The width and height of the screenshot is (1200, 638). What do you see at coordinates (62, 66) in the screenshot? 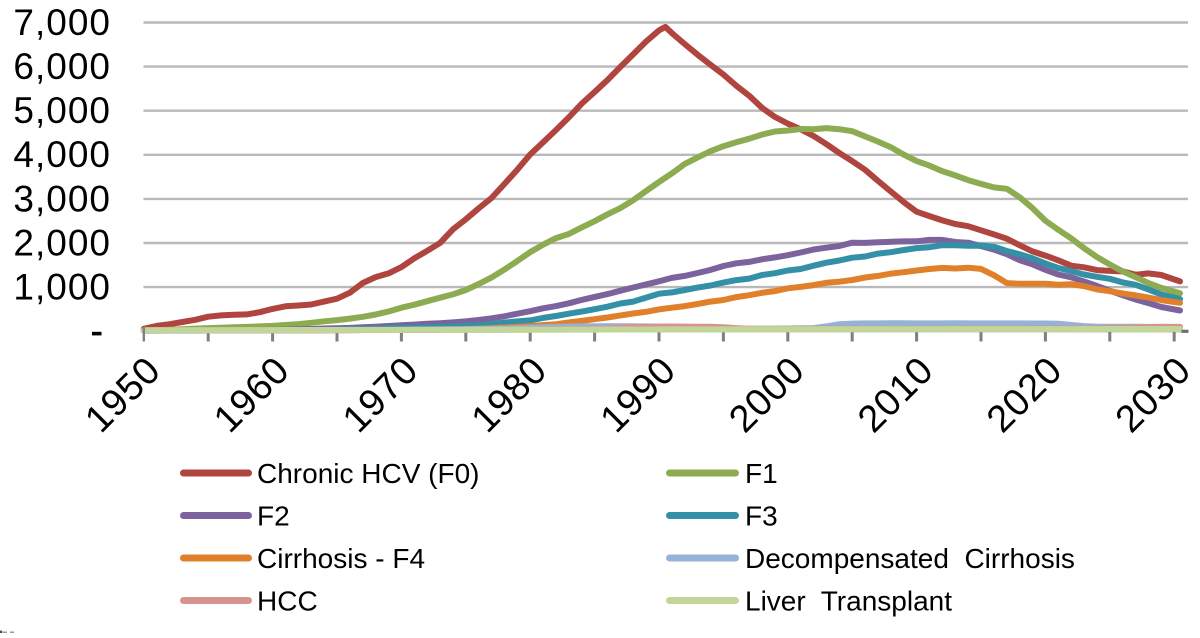
I see `svg-text: 6,000` at bounding box center [62, 66].